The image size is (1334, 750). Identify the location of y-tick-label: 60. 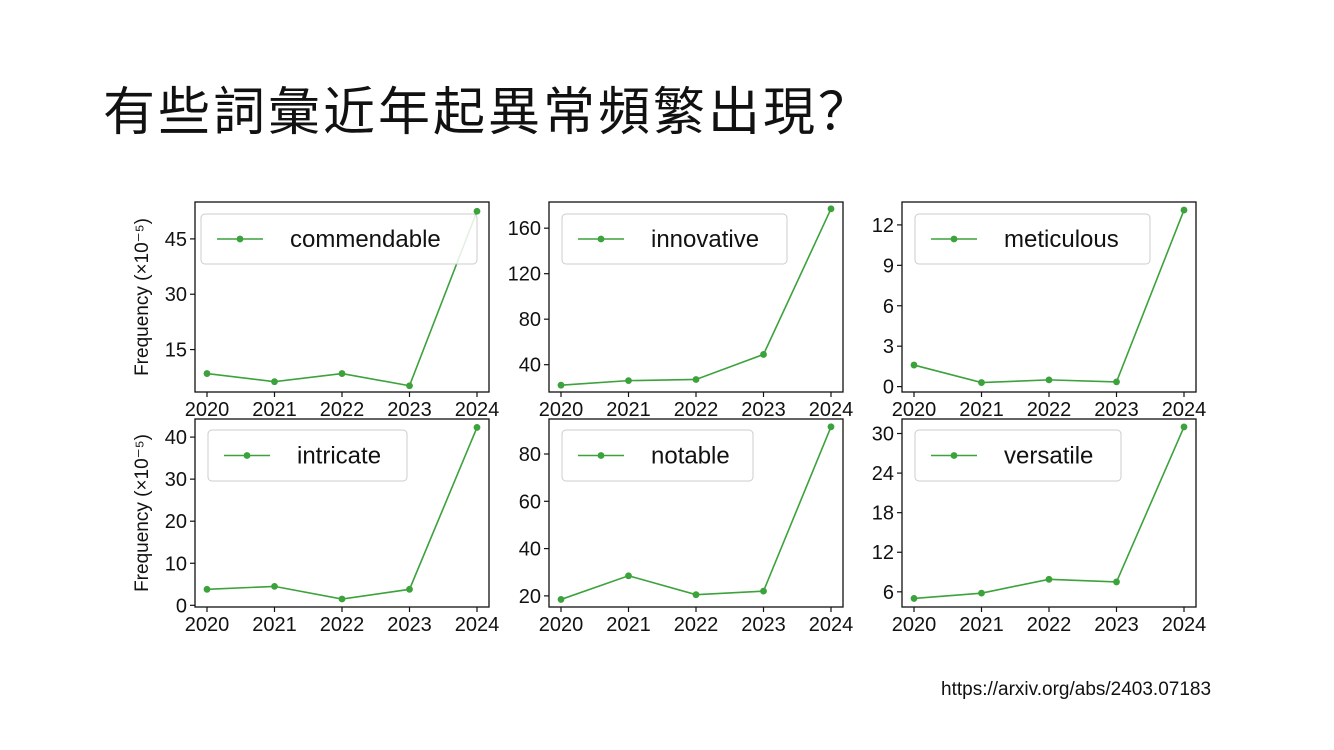
(530, 502).